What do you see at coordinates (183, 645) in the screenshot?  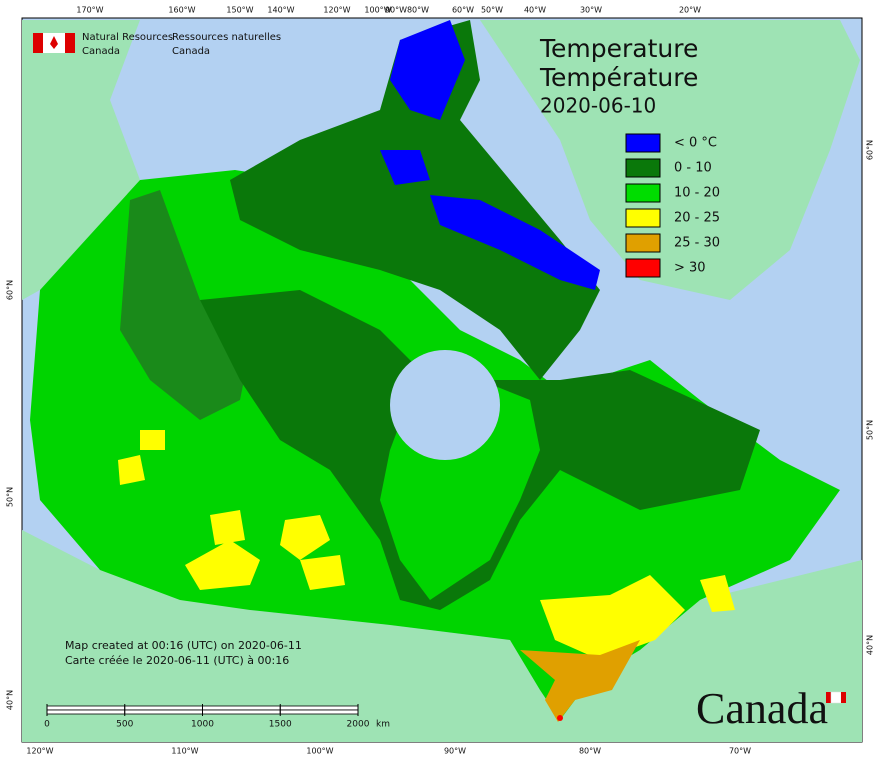 I see `note: Map created at 00:16 (UTC) on 2020-06-11` at bounding box center [183, 645].